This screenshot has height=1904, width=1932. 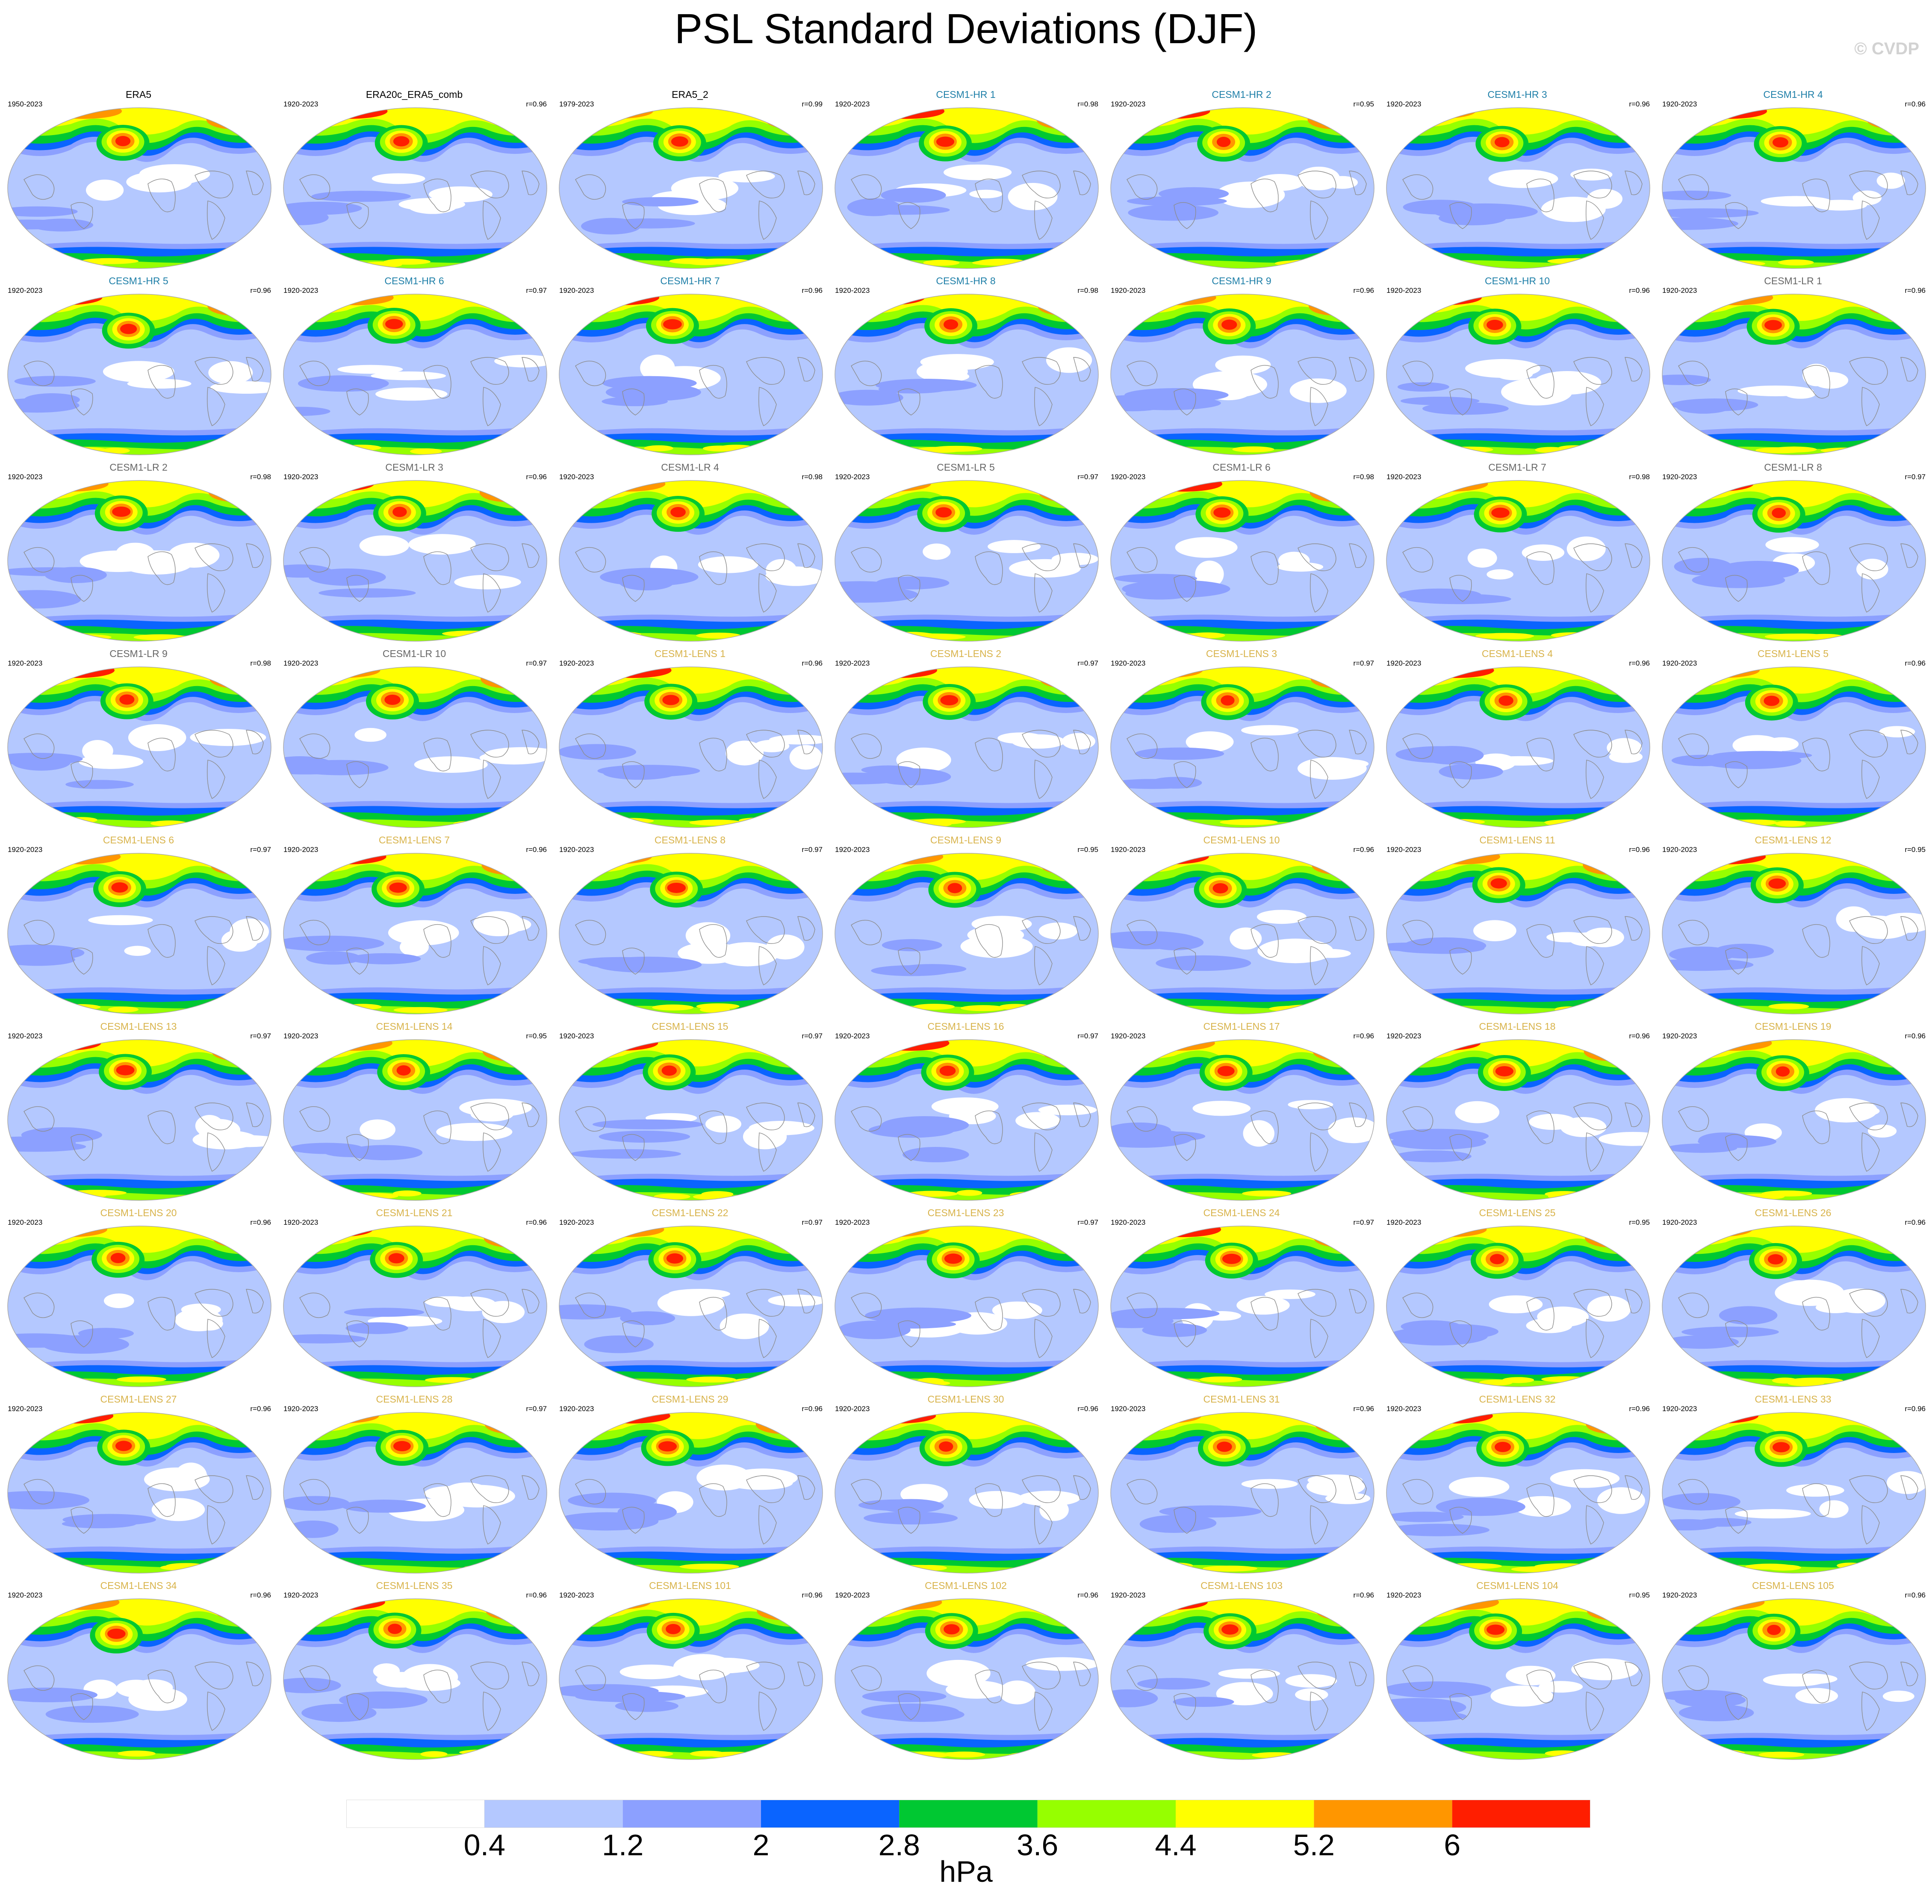 I want to click on map-panel: CESM1-LR 10 1920-2023 r=0.97, so click(x=414, y=741).